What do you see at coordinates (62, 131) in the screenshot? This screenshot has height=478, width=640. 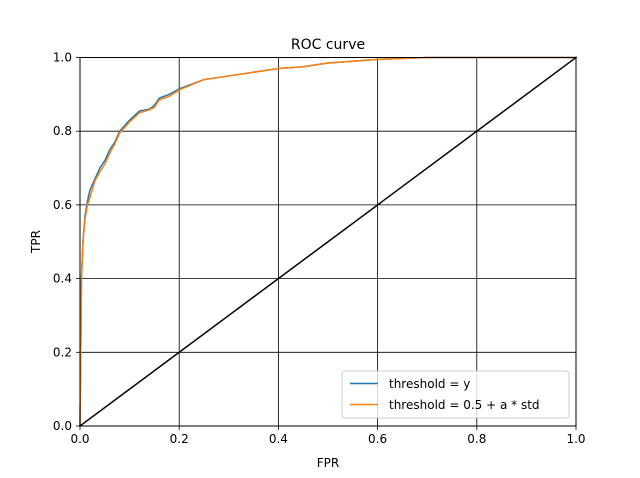 I see `y-tick-label-4: 0.8` at bounding box center [62, 131].